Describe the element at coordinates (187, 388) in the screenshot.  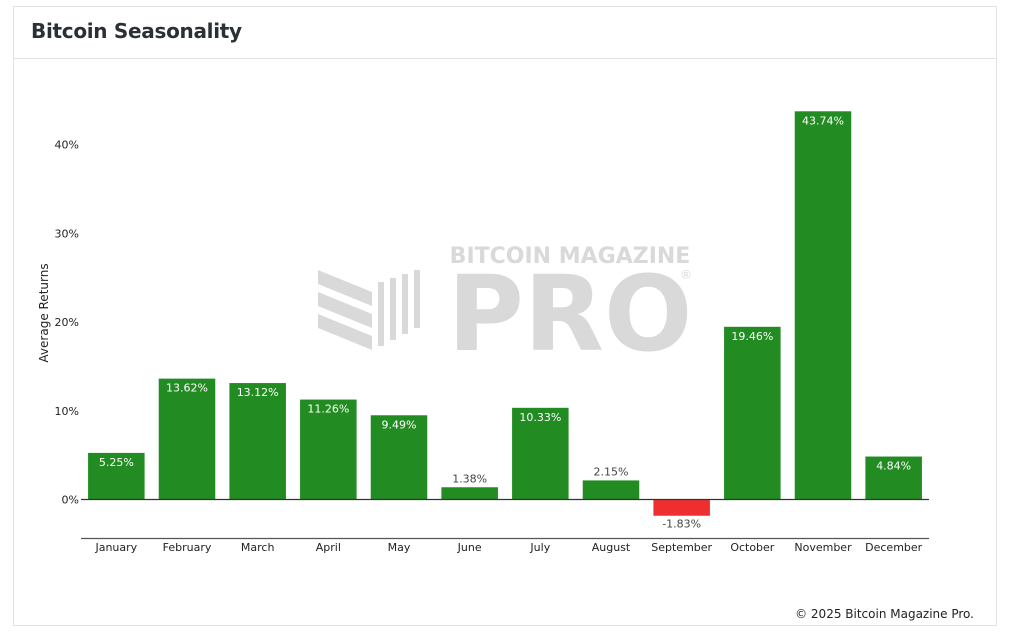
I see `bar-value-label: 13.62%` at that location.